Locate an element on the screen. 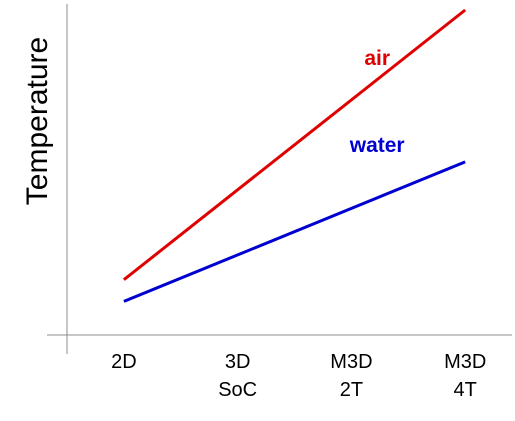 The width and height of the screenshot is (515, 421). x-tick-label: M3D 4T is located at coordinates (465, 376).